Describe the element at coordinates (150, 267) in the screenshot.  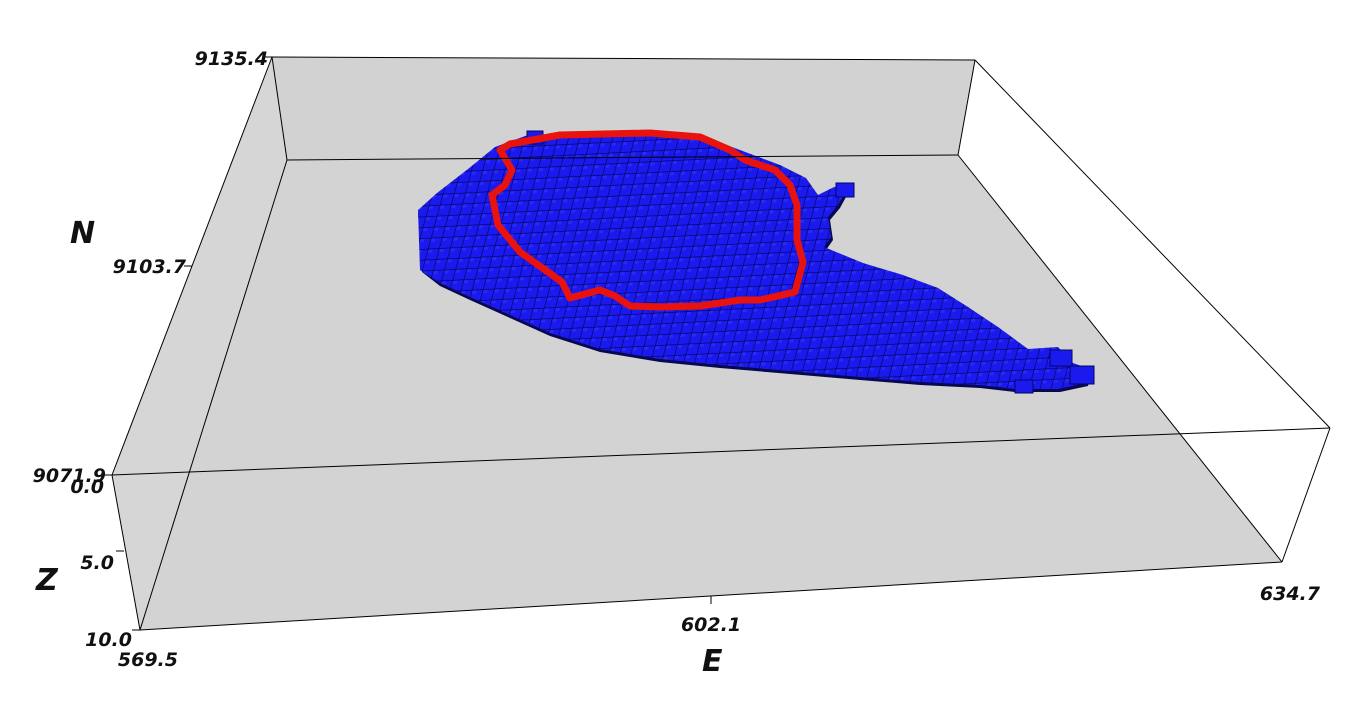
I see `y-tick-label: 9103.7` at that location.